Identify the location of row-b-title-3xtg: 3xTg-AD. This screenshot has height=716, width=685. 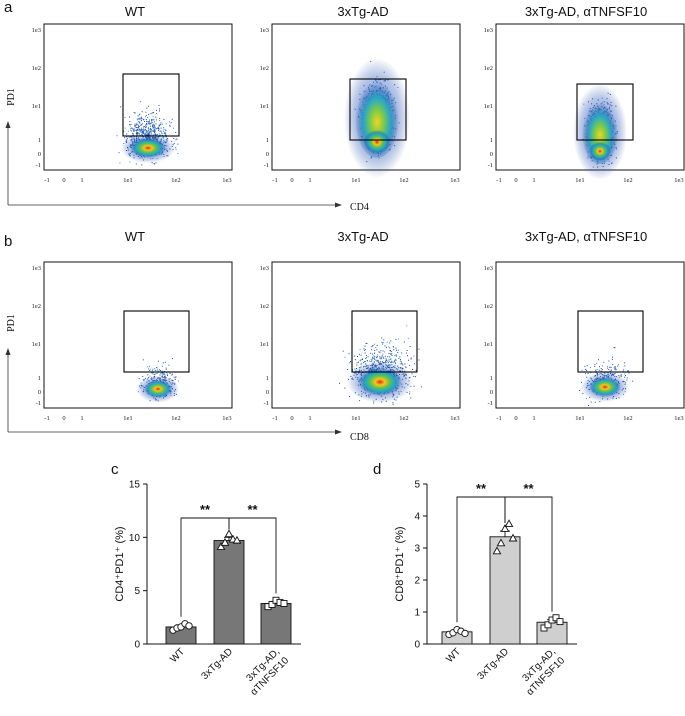
(362, 236).